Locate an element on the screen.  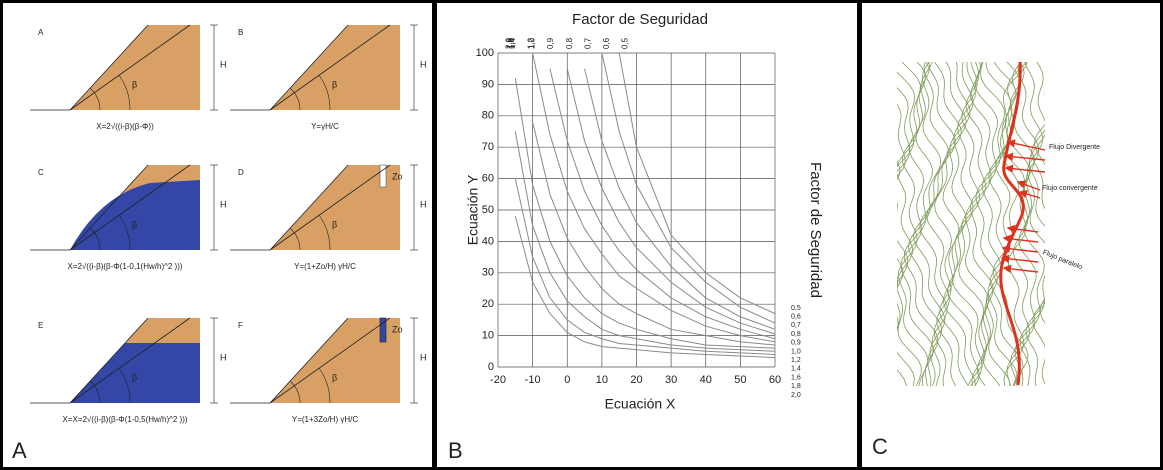
water-zone is located at coordinates (135, 215).